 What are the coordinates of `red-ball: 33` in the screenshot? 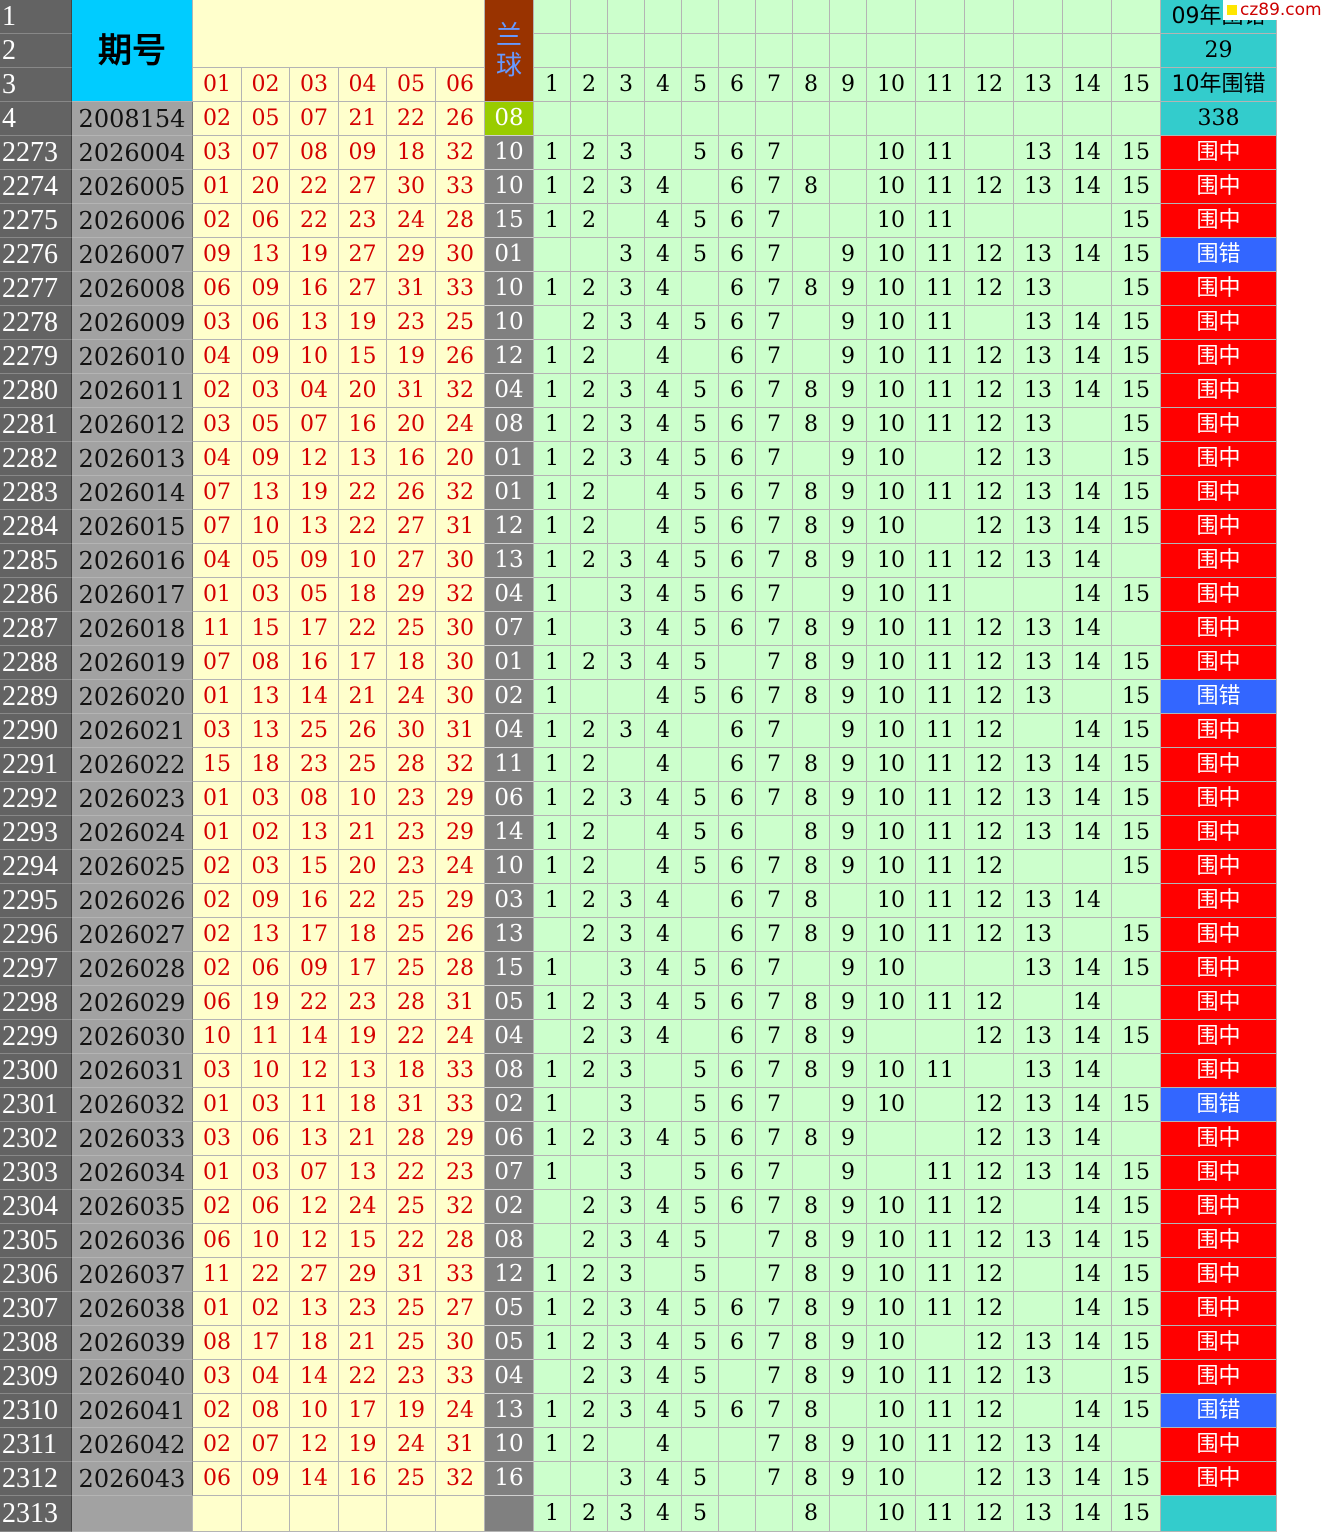 It's located at (460, 1105).